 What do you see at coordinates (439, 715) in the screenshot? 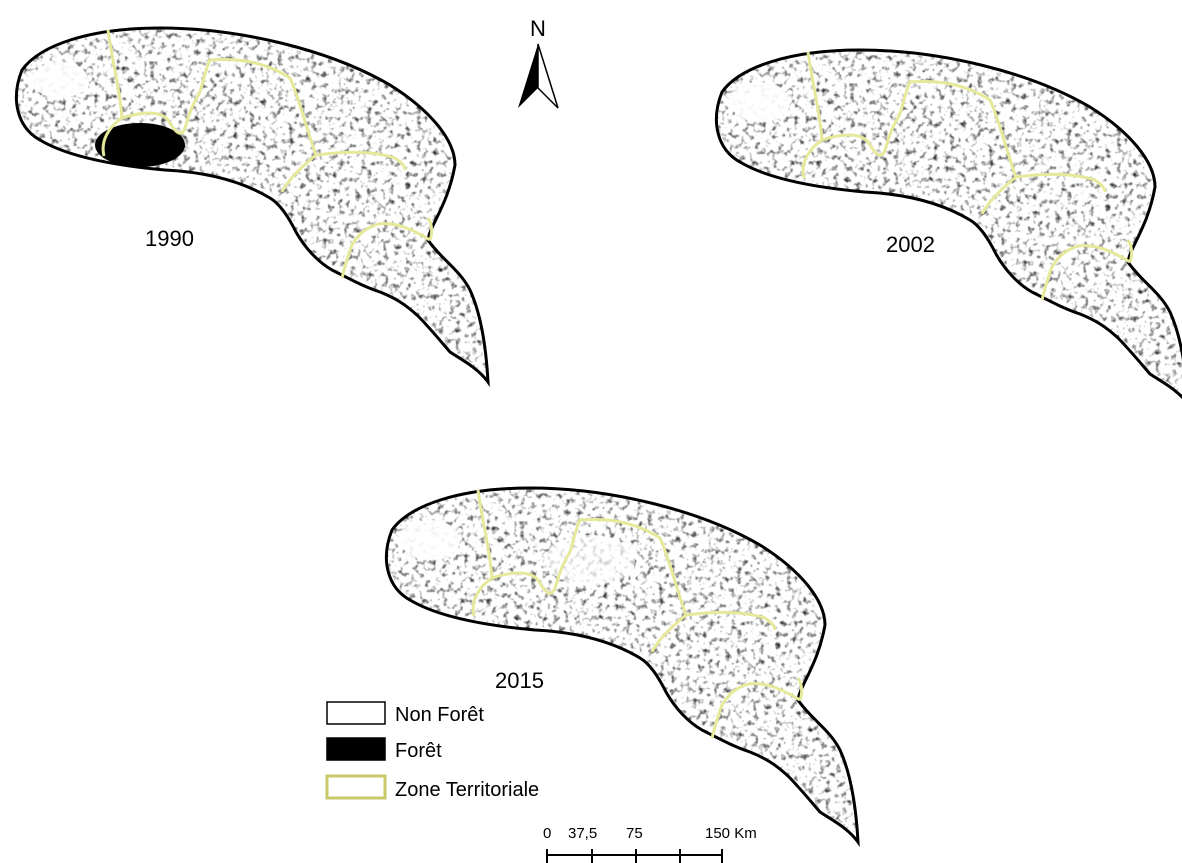
I see `legend-label-non-forest: Non Forêt` at bounding box center [439, 715].